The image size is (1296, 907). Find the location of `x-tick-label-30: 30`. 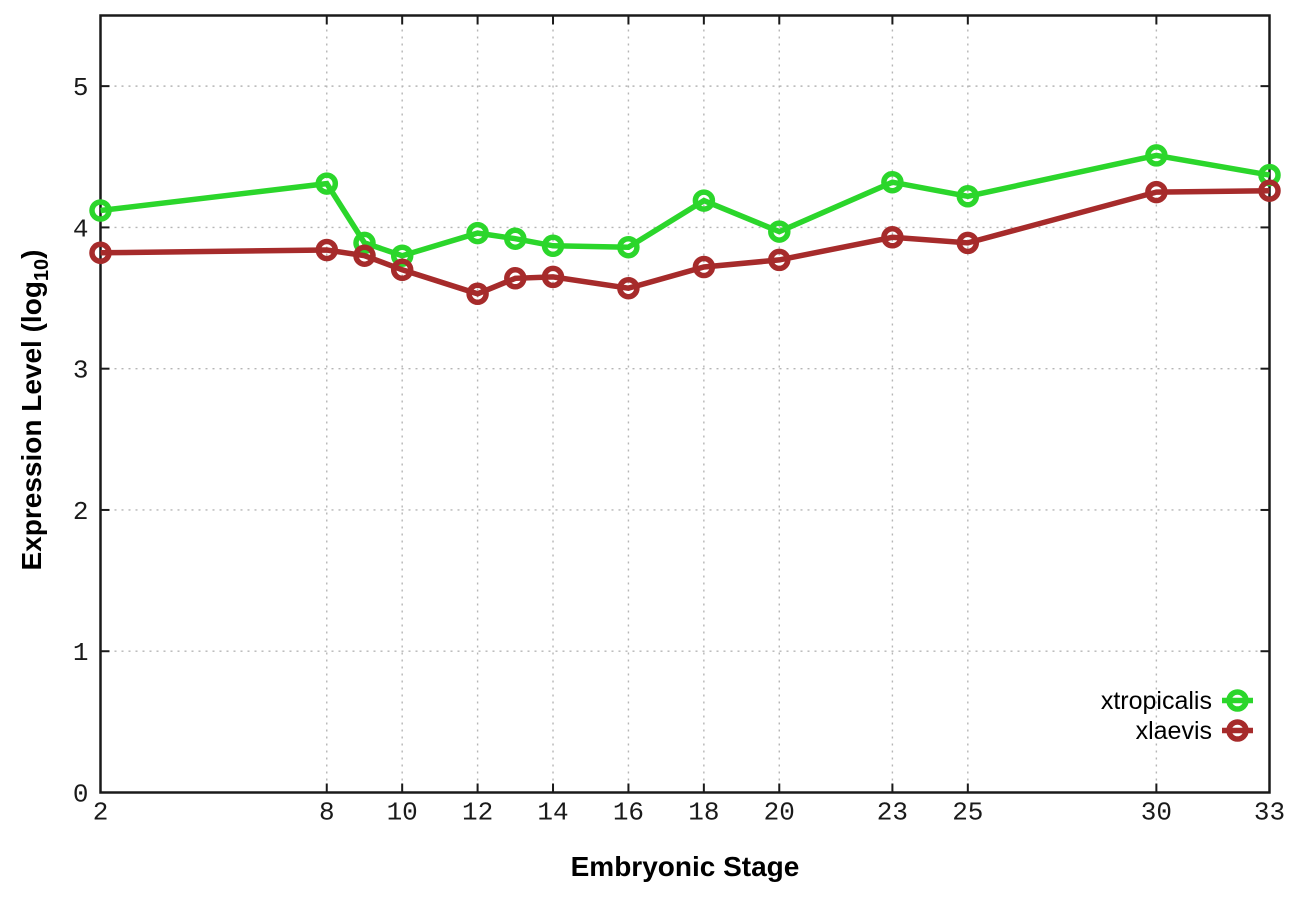

x-tick-label-30: 30 is located at coordinates (1156, 813).